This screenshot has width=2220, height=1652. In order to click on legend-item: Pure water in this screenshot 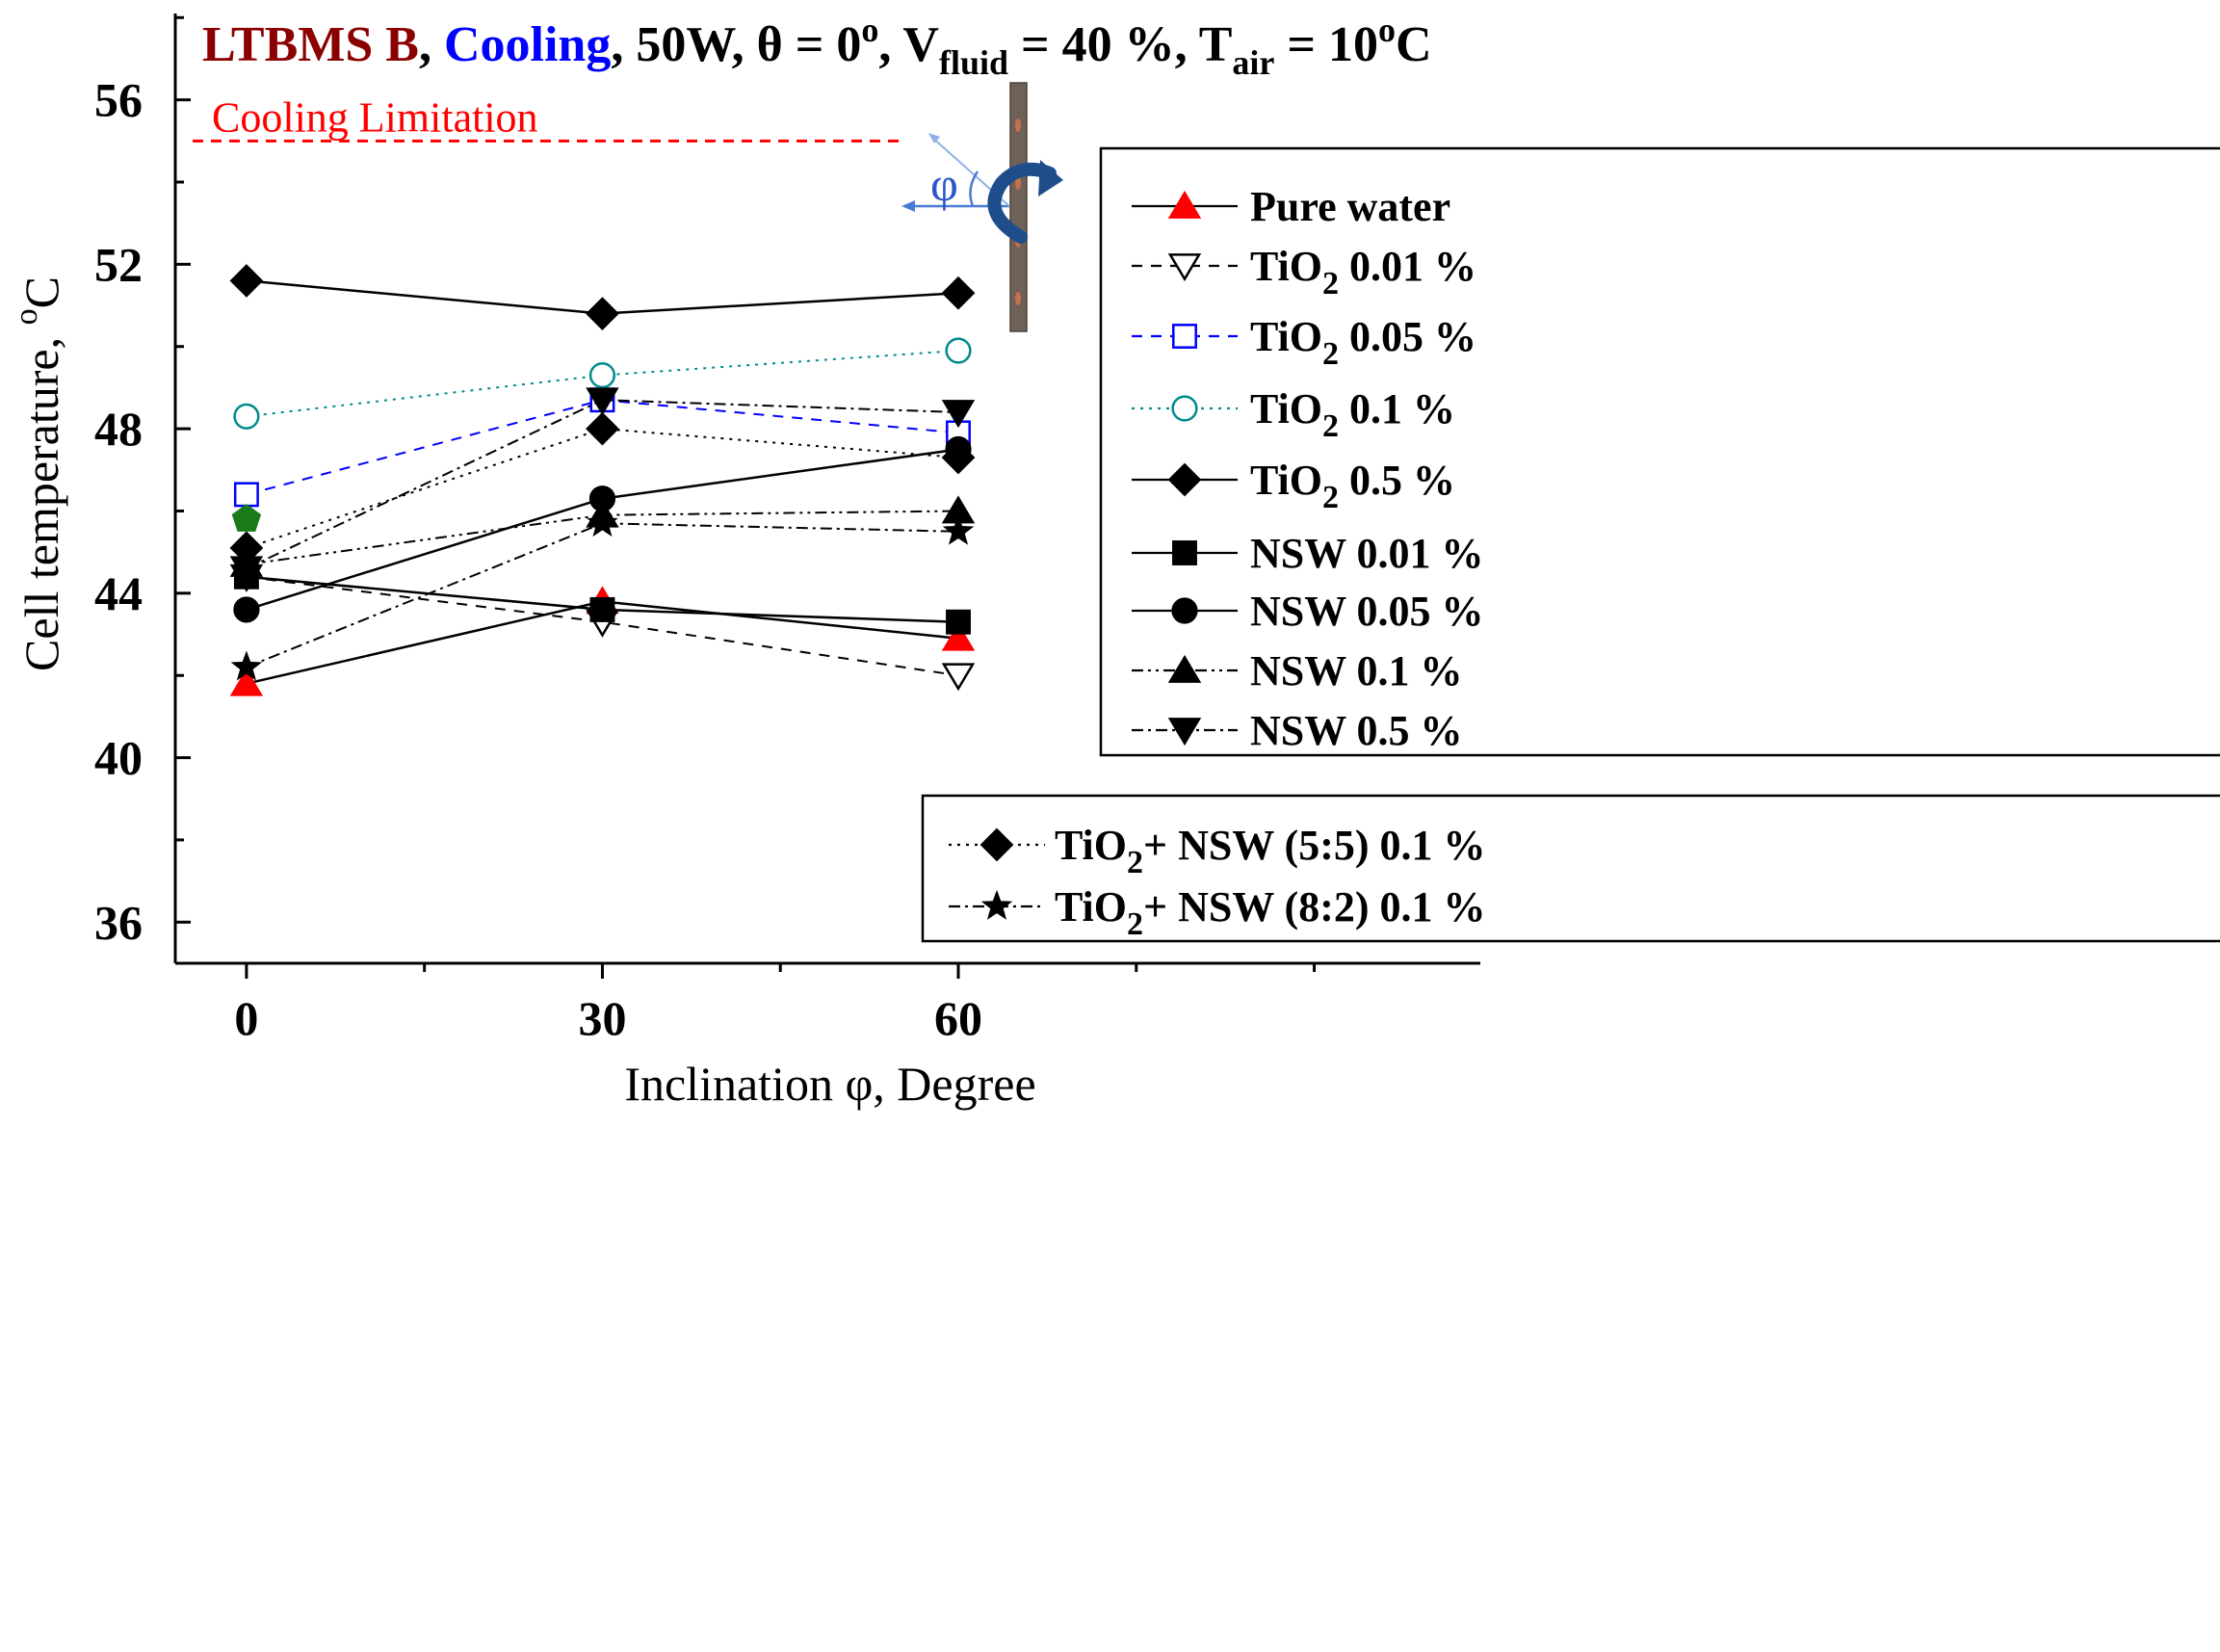, I will do `click(1291, 206)`.